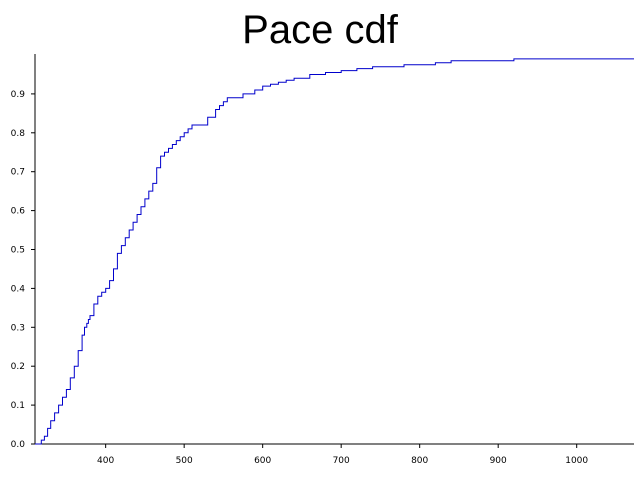 This screenshot has width=640, height=480. Describe the element at coordinates (18, 367) in the screenshot. I see `y-tick-label: 0.2` at that location.